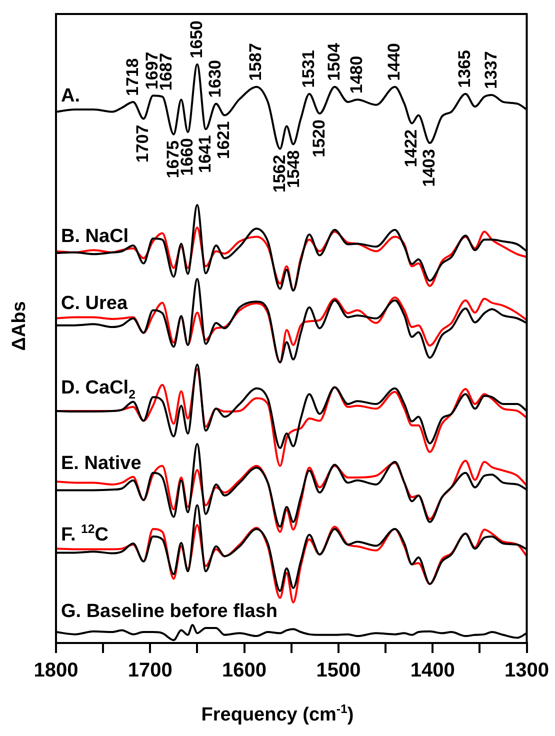  I want to click on x-tick-label: 1400, so click(432, 671).